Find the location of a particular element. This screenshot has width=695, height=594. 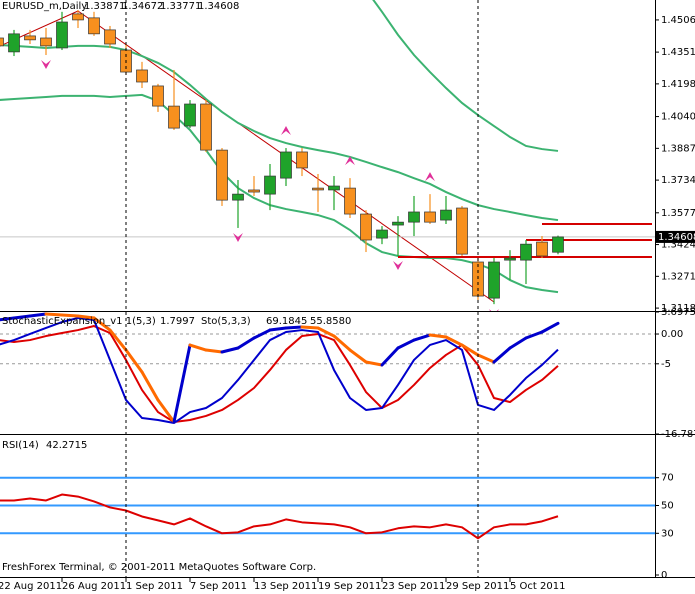

header-value: 55.8580 is located at coordinates (330, 321).